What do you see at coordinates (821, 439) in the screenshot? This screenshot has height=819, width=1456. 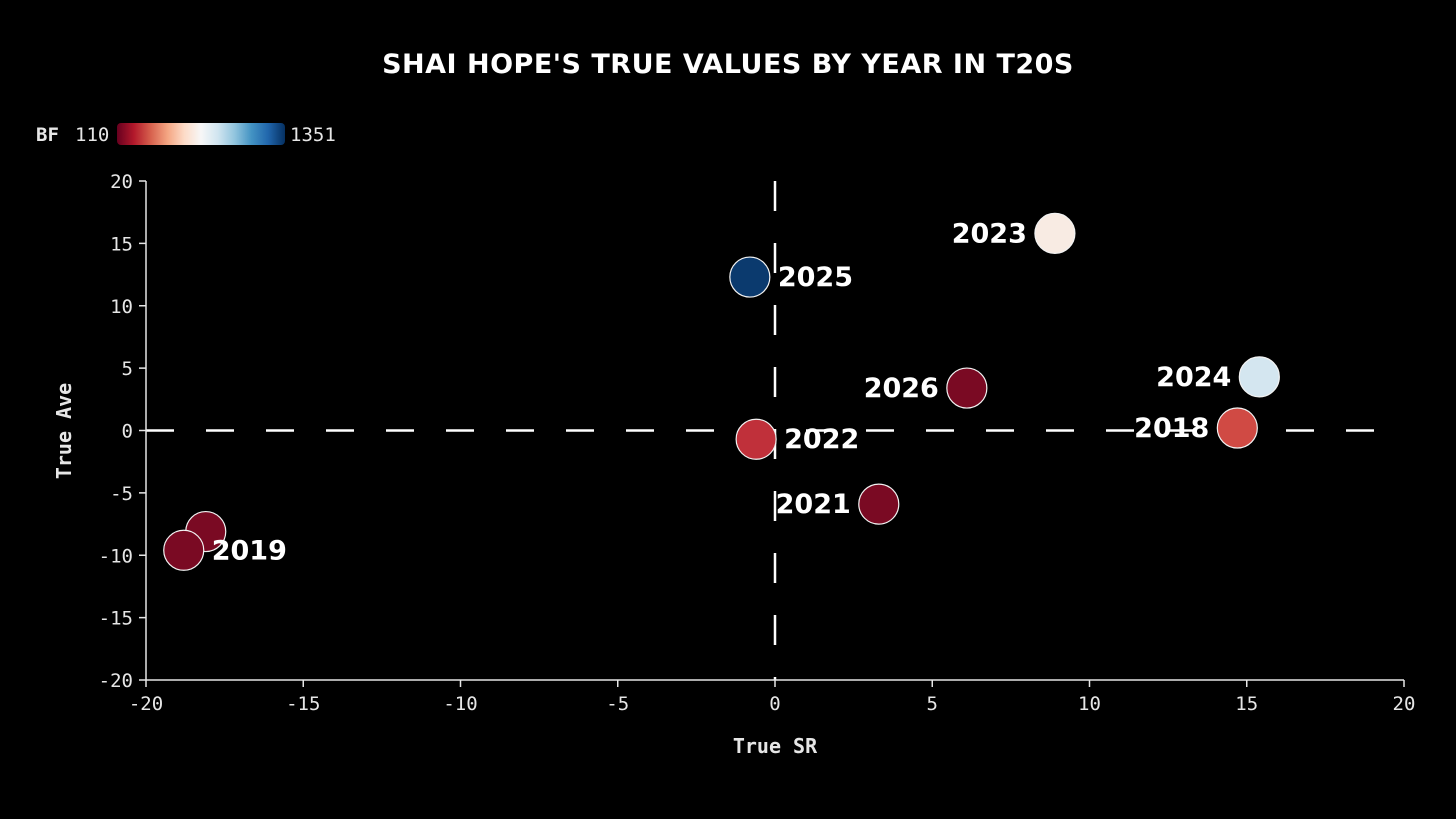 I see `point-label-2022: 2022` at bounding box center [821, 439].